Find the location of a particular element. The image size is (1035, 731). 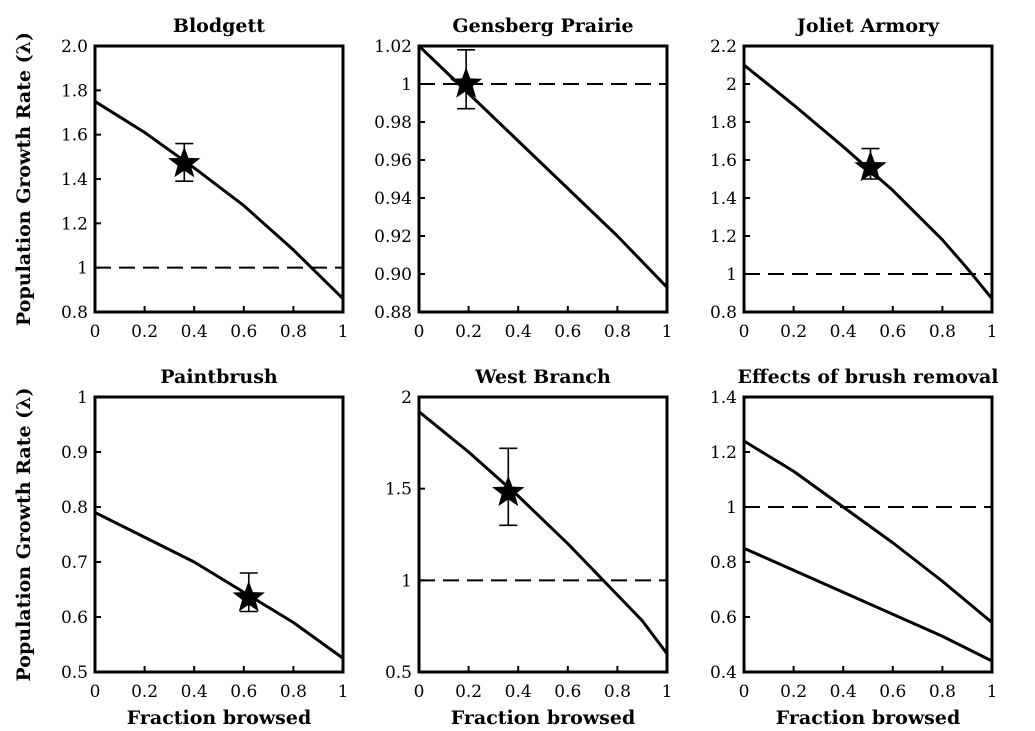

panel-title: Effects of brush removal is located at coordinates (868, 377).